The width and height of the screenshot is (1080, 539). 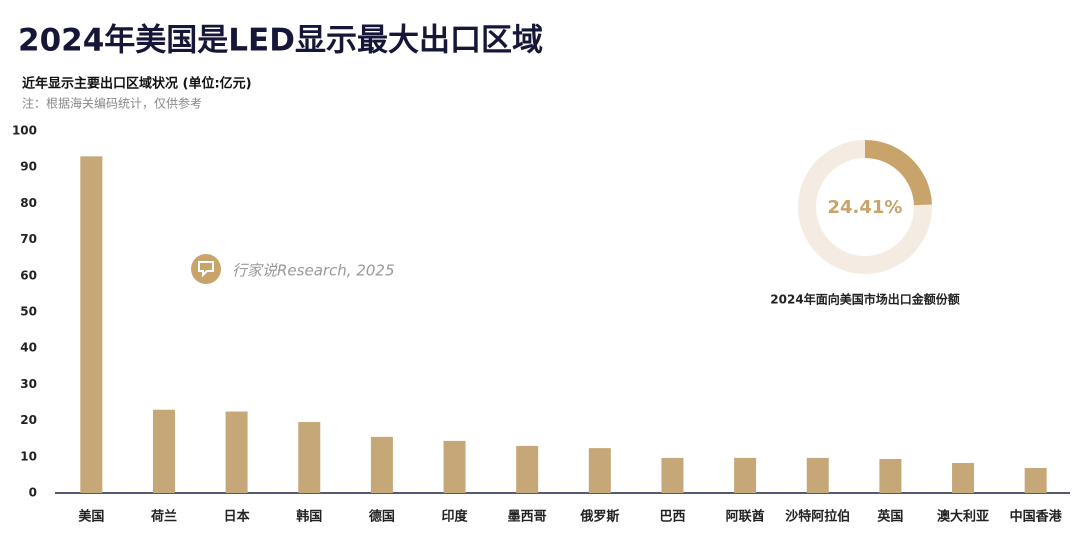 I want to click on watermark-icon-glyph, so click(x=206, y=269).